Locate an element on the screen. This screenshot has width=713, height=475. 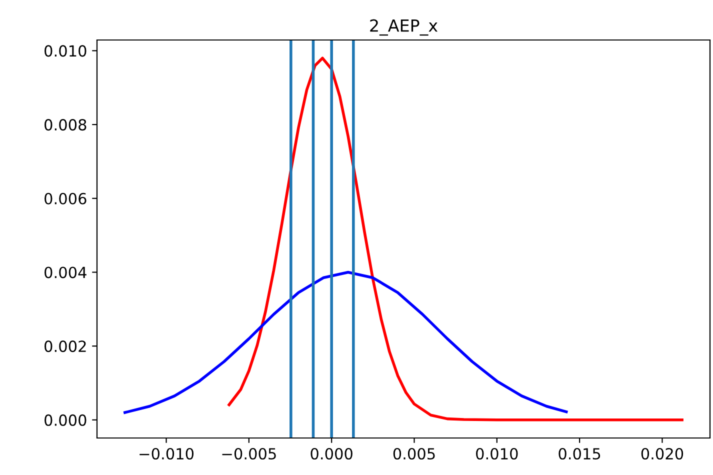
y-tick-label: 0.008 is located at coordinates (65, 125).